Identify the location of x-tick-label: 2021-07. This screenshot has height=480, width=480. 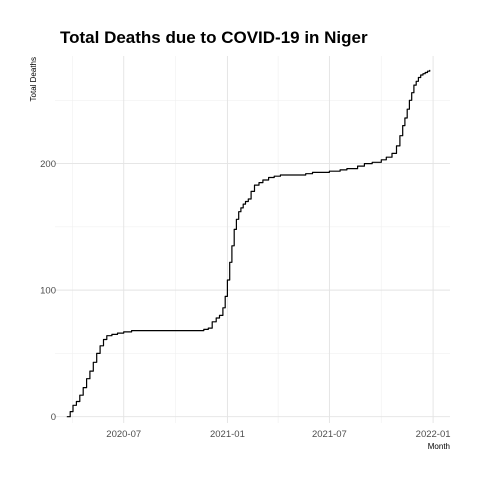
(329, 434).